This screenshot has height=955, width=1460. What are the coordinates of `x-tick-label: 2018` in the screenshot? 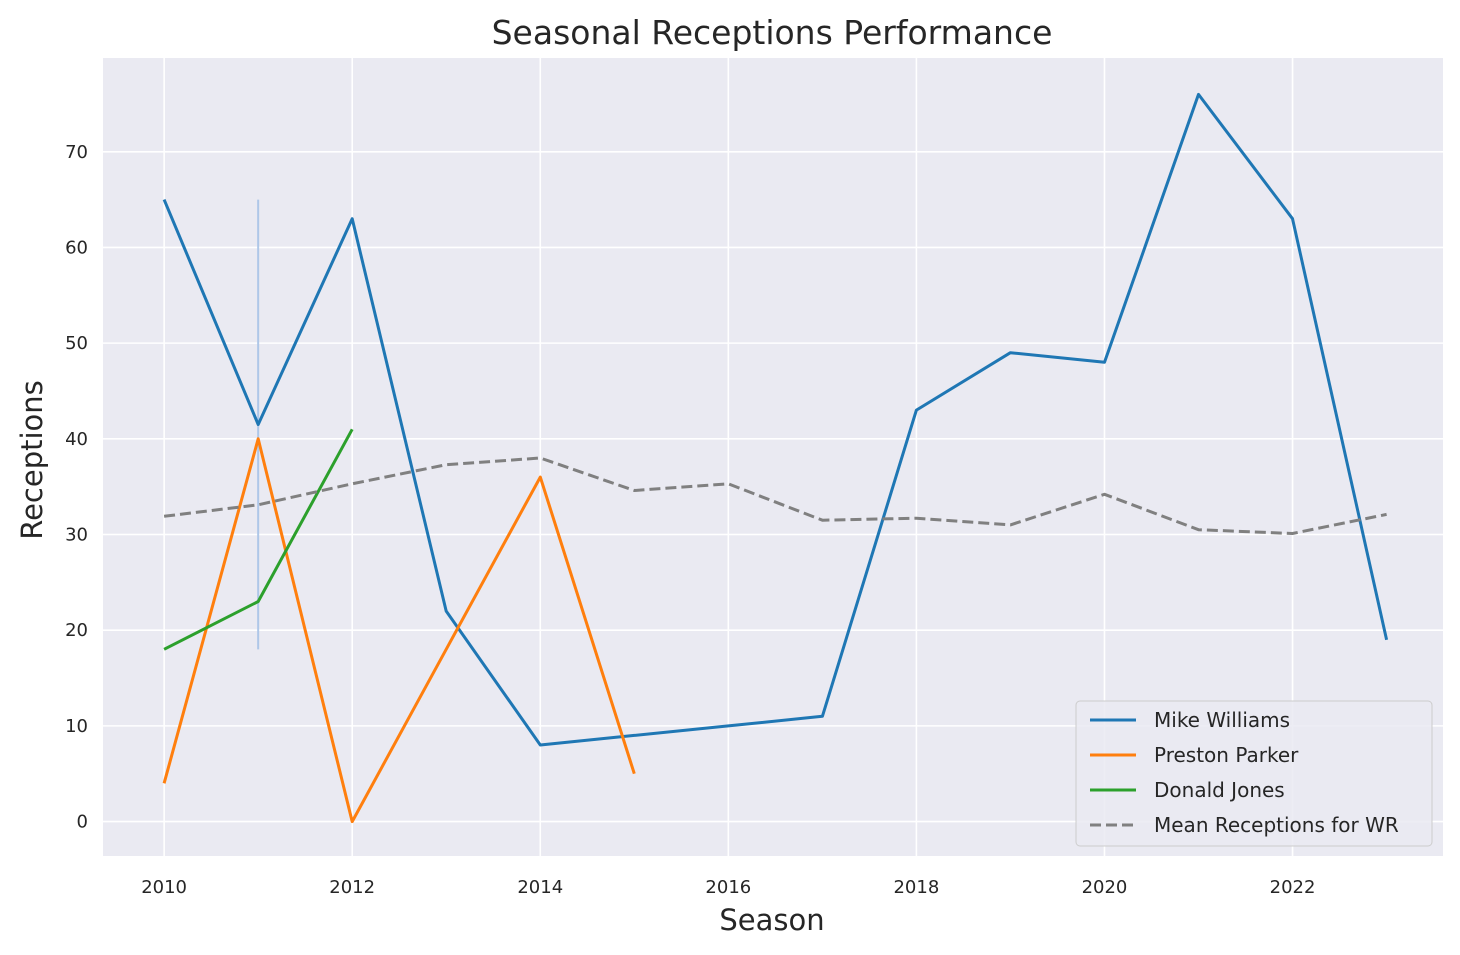 It's located at (916, 887).